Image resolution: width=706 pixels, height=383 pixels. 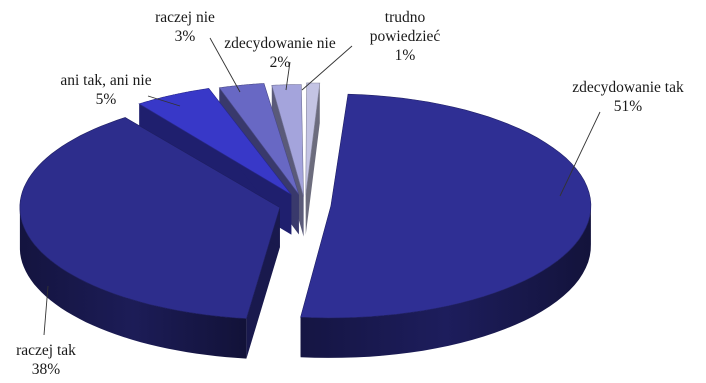 I want to click on slice-value-label: 2%, so click(x=280, y=62).